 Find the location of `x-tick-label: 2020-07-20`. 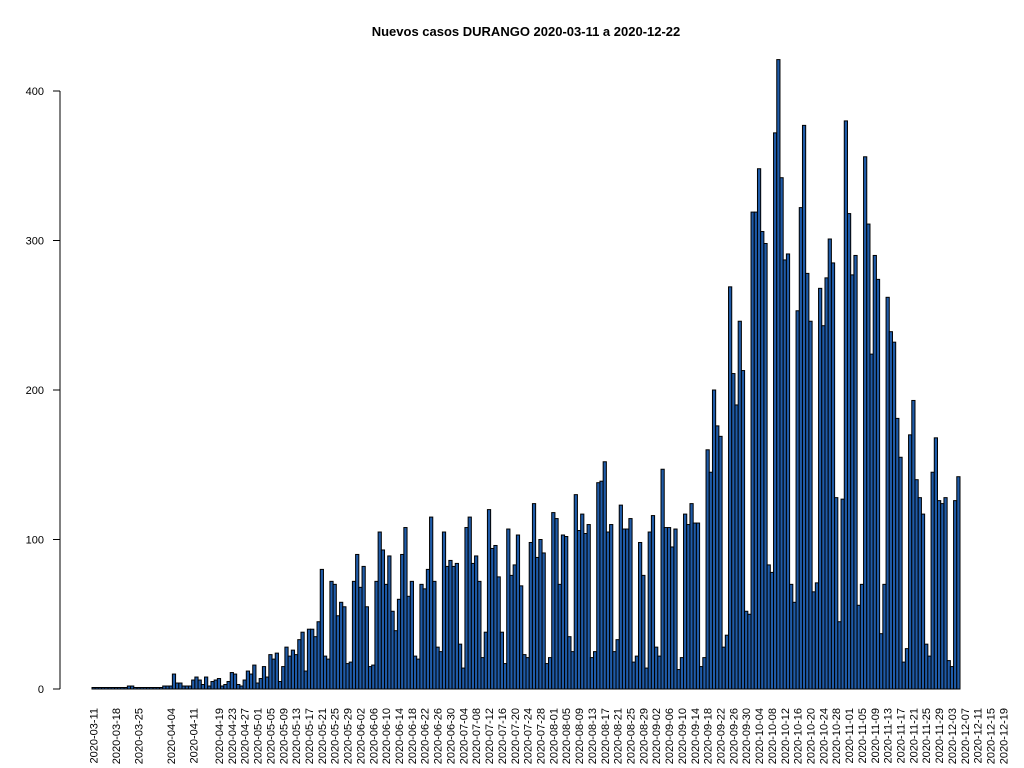

x-tick-label: 2020-07-20 is located at coordinates (516, 736).